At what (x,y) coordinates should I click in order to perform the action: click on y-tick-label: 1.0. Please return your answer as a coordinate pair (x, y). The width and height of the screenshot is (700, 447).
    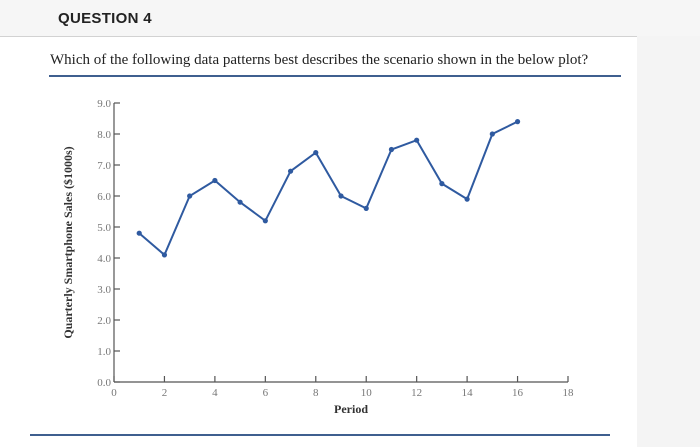
    Looking at the image, I should click on (104, 352).